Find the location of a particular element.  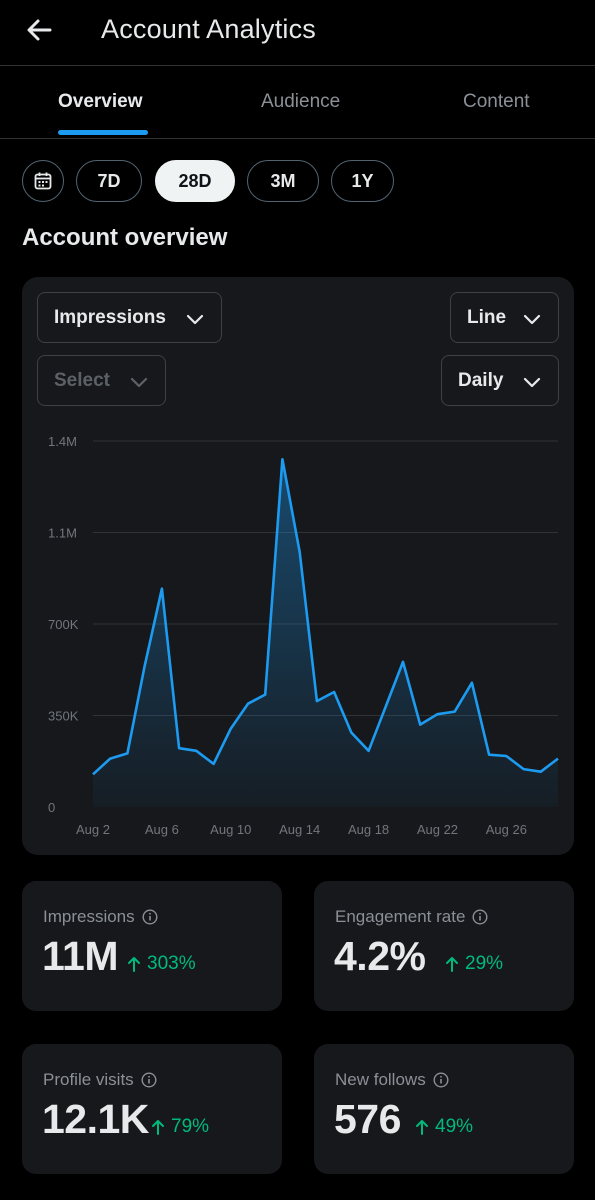

compare-dropdown: Select is located at coordinates (101, 380).